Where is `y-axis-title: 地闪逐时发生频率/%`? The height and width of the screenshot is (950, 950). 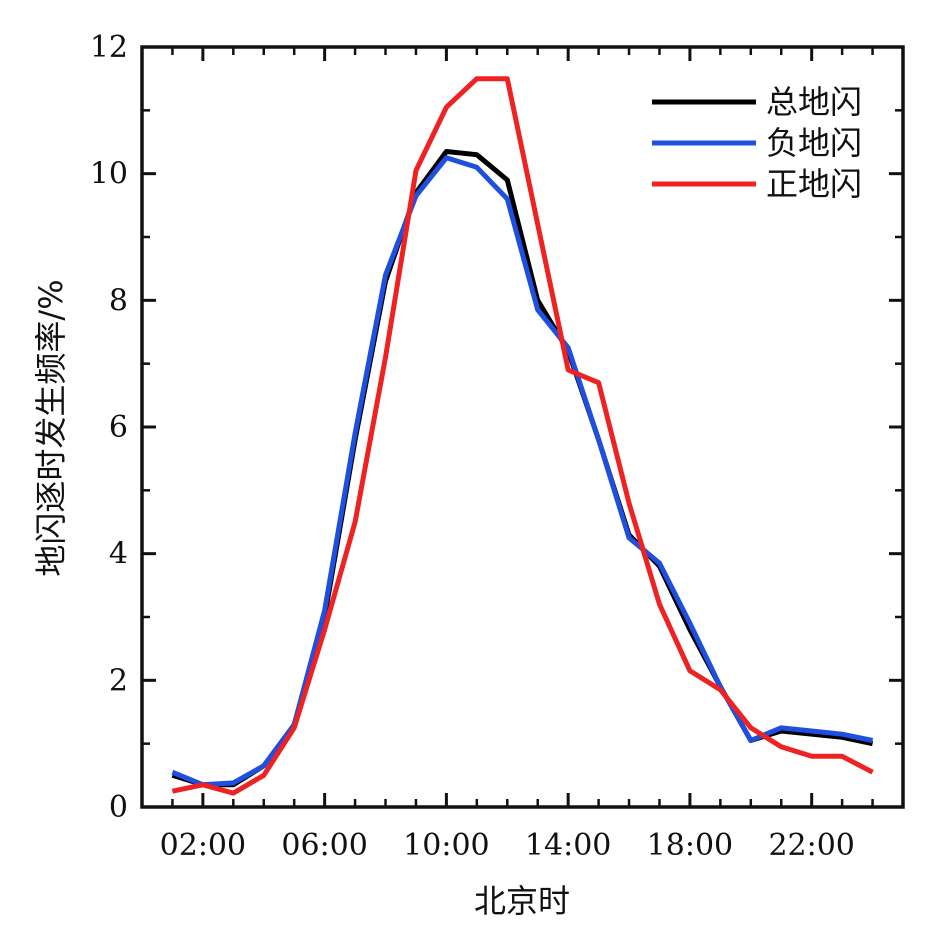 y-axis-title: 地闪逐时发生频率/% is located at coordinates (51, 427).